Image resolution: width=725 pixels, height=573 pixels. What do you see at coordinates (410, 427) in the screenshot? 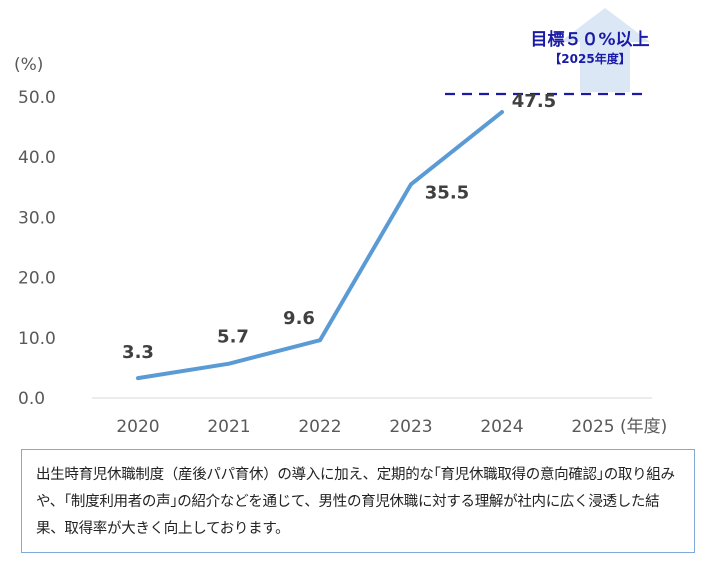
I see `x-tick-label: 2023` at bounding box center [410, 427].